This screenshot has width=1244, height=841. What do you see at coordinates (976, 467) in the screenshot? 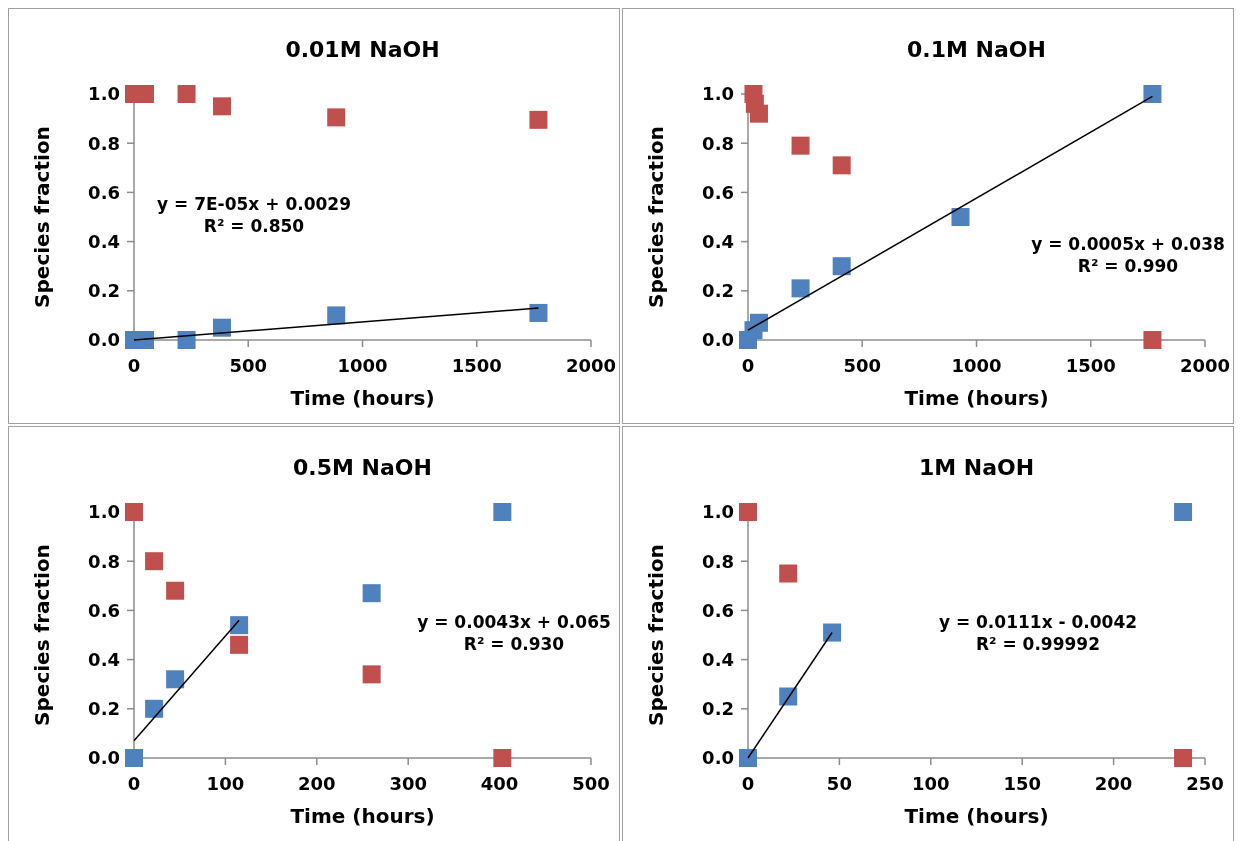
I see `chart-title: 1M NaOH` at bounding box center [976, 467].